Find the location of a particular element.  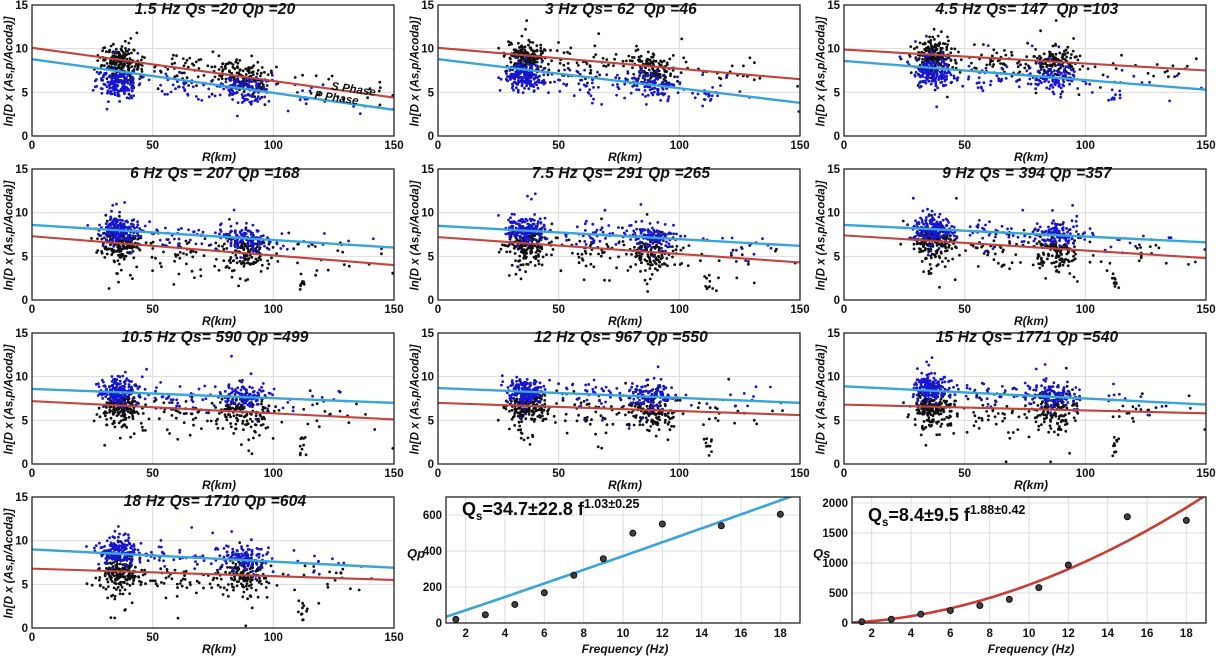

power-law-fit-line is located at coordinates (620, 558).